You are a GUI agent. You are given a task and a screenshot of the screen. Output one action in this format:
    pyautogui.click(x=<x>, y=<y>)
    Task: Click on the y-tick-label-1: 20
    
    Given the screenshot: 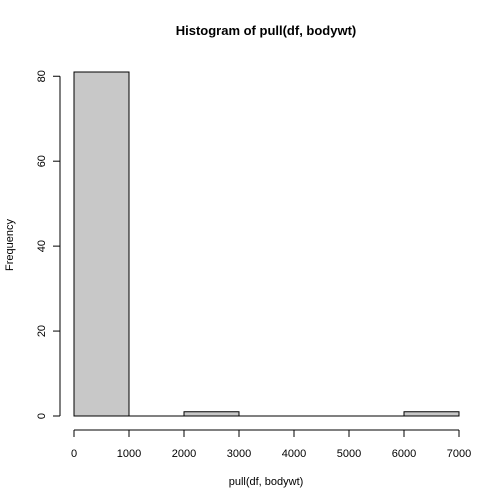 What is the action you would take?
    pyautogui.click(x=42, y=331)
    